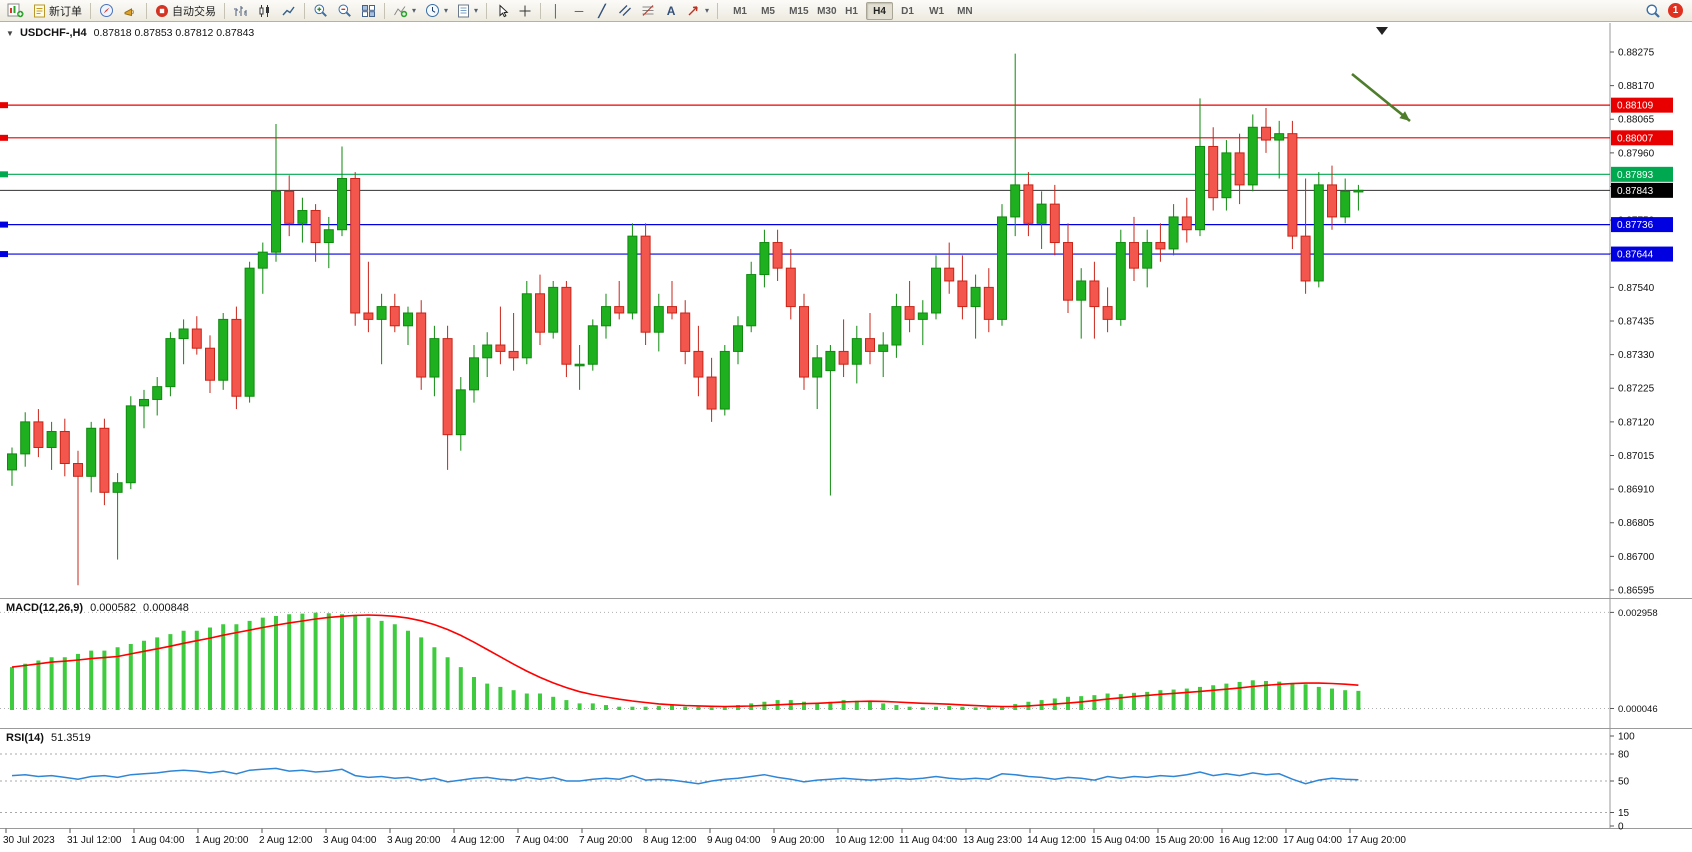 The height and width of the screenshot is (852, 1692). Describe the element at coordinates (963, 11) in the screenshot. I see `timeframe-button-MN: MN` at that location.